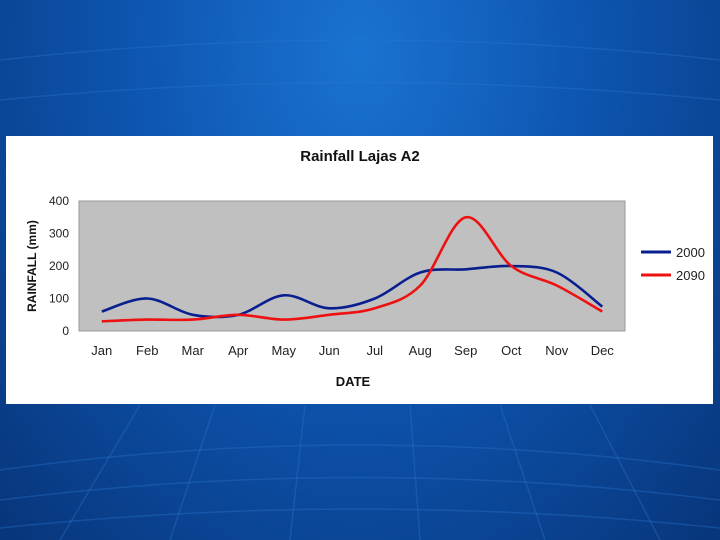  Describe the element at coordinates (283, 350) in the screenshot. I see `x-tick-label: May` at that location.